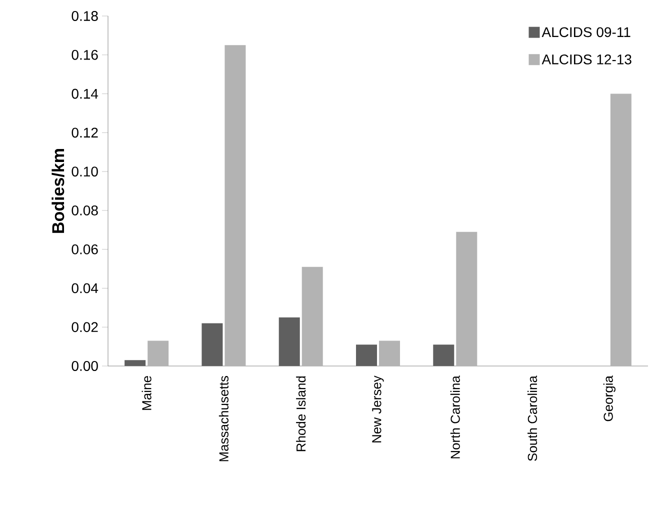 This screenshot has width=659, height=531. I want to click on y-tick-label: 0.00, so click(85, 366).